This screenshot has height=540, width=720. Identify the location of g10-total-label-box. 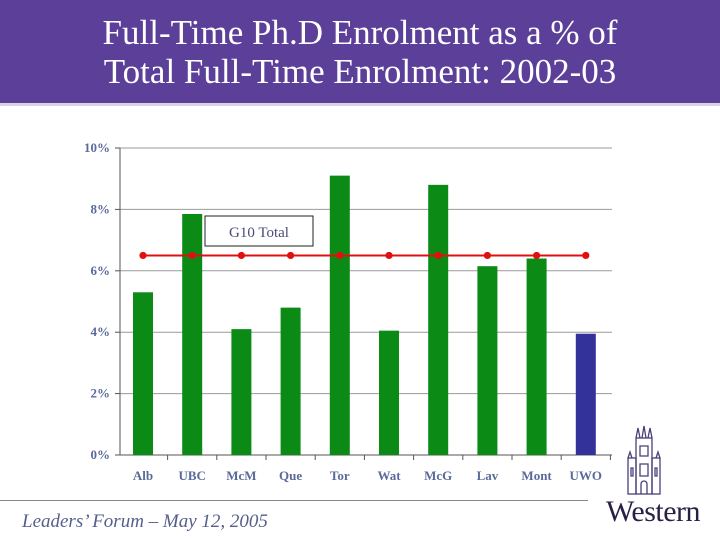
(259, 231).